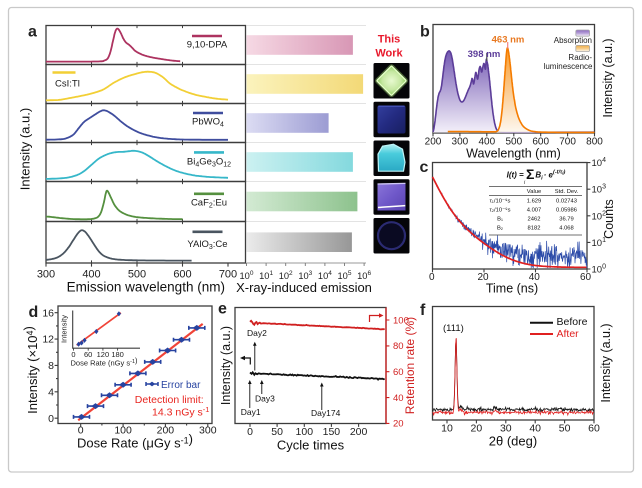 The width and height of the screenshot is (642, 488). I want to click on svg-text: B₂, so click(500, 229).